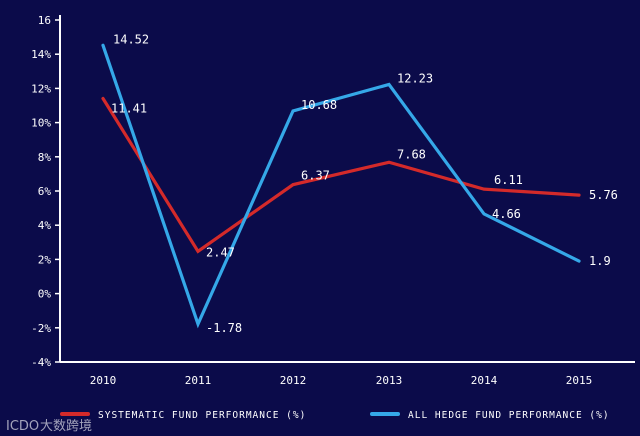  What do you see at coordinates (600, 261) in the screenshot?
I see `all-hedge-fund-data-label: 1.9` at bounding box center [600, 261].